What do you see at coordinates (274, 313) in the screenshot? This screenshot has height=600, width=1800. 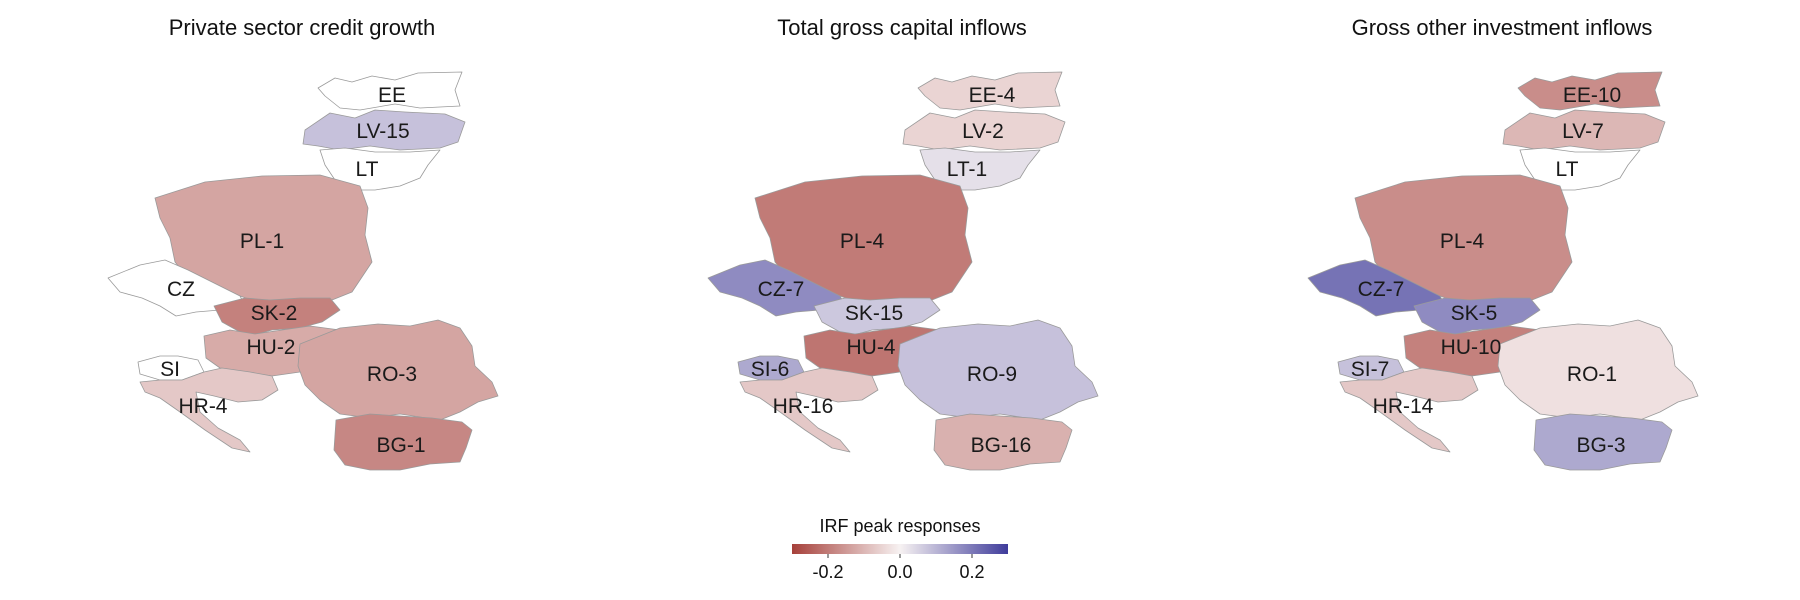 I see `country-label-sk: SK-2` at bounding box center [274, 313].